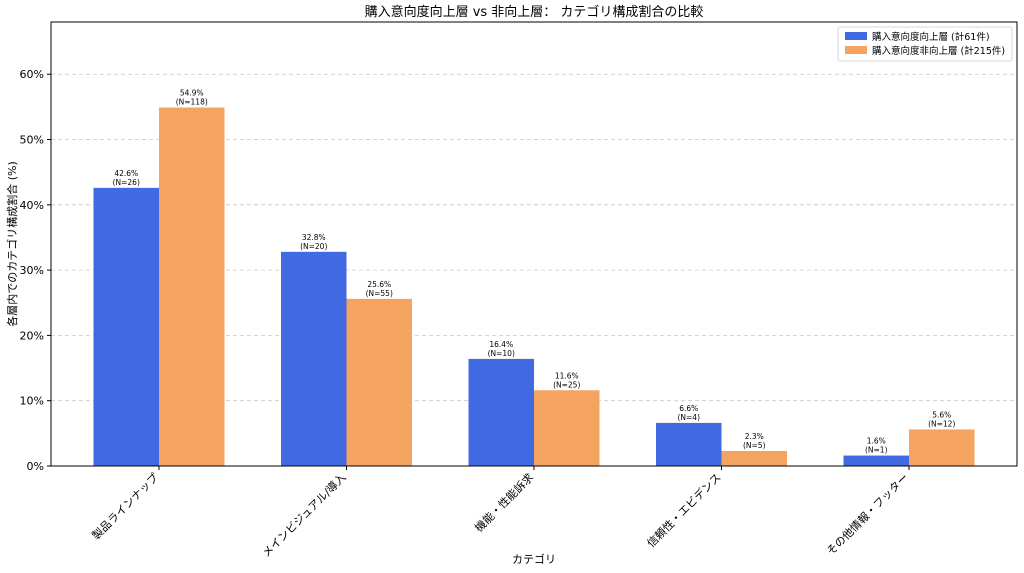 The width and height of the screenshot is (1024, 573). Describe the element at coordinates (566, 384) in the screenshot. I see `bar-count-label: (N=25)` at that location.